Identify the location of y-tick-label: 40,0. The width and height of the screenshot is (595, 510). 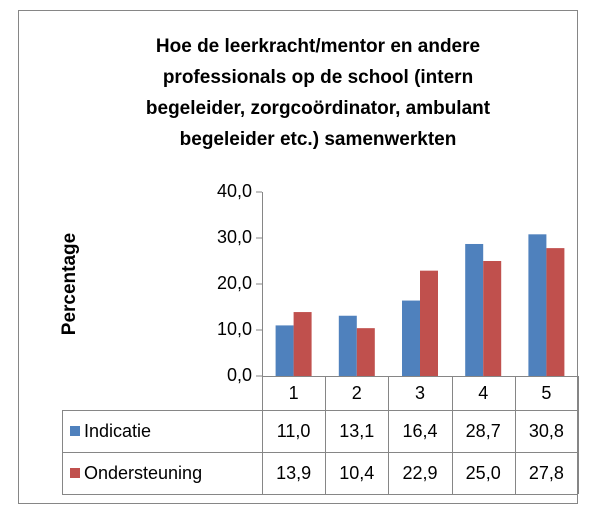
(234, 191).